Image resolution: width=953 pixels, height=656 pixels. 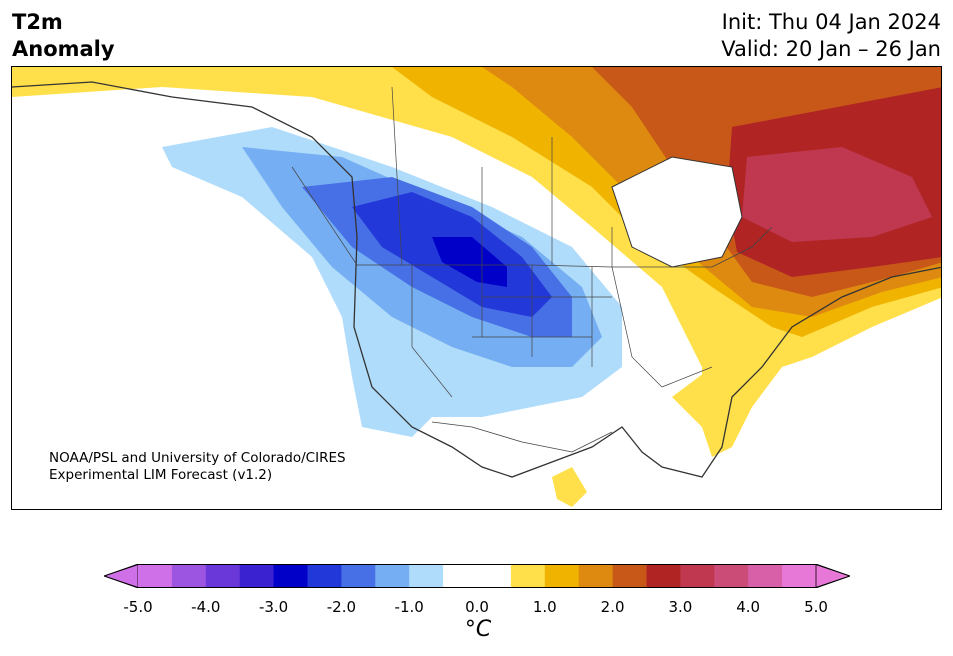 I want to click on colorbar-tick-label: 1.0, so click(x=544, y=607).